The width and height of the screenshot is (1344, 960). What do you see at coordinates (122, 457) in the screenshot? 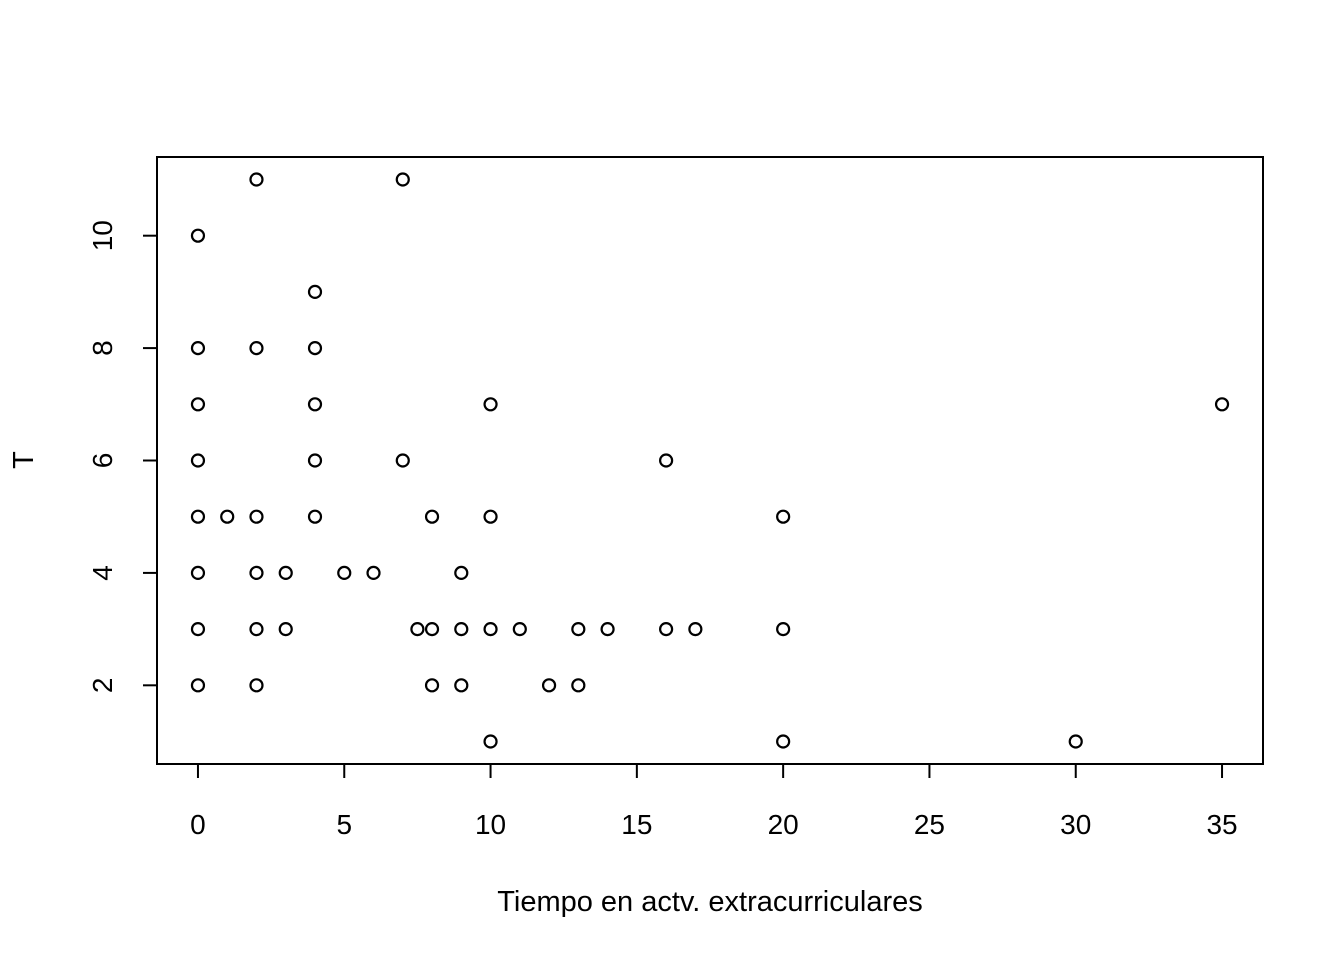
I see `y-axis: 2 4 6 8 10` at bounding box center [122, 457].